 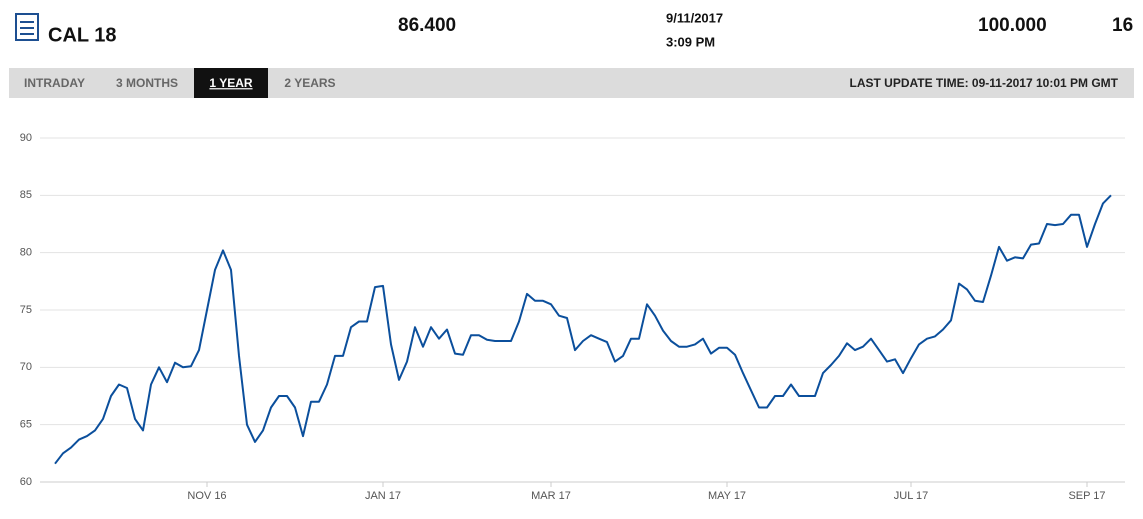 I want to click on title: CAL 18, so click(x=82, y=35).